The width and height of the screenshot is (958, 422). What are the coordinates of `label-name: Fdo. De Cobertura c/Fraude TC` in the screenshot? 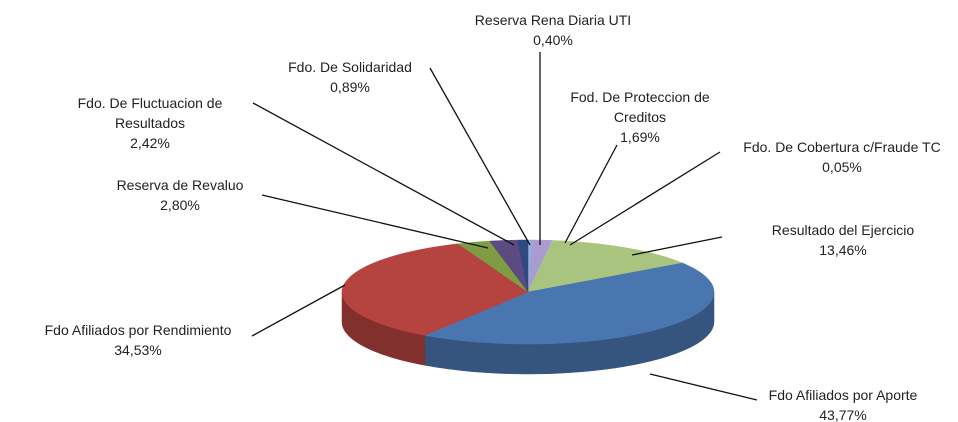 It's located at (842, 147).